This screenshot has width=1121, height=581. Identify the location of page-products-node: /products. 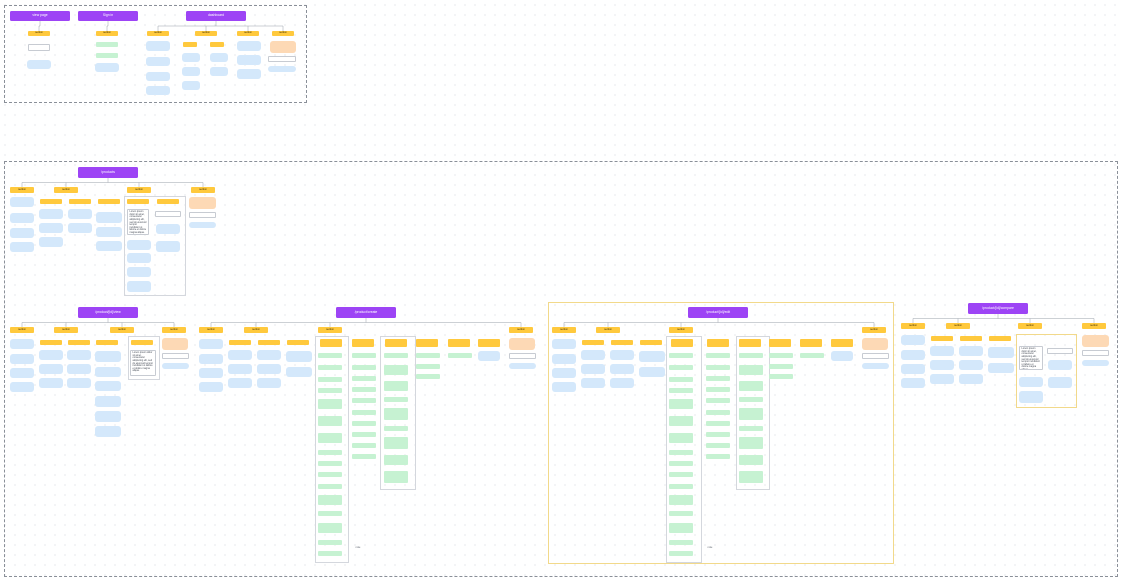
(108, 172).